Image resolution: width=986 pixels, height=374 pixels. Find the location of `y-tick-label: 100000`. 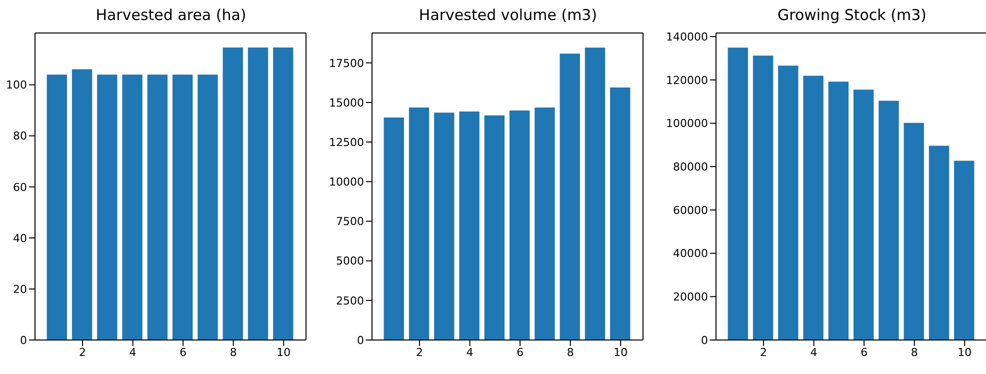

y-tick-label: 100000 is located at coordinates (687, 123).